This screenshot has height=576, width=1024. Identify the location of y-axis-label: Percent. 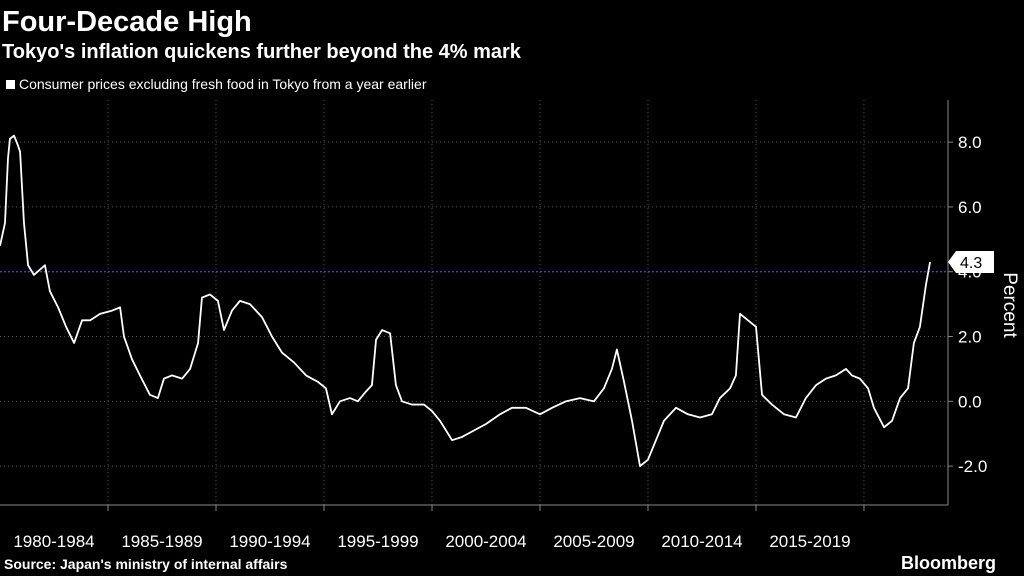
(1009, 305).